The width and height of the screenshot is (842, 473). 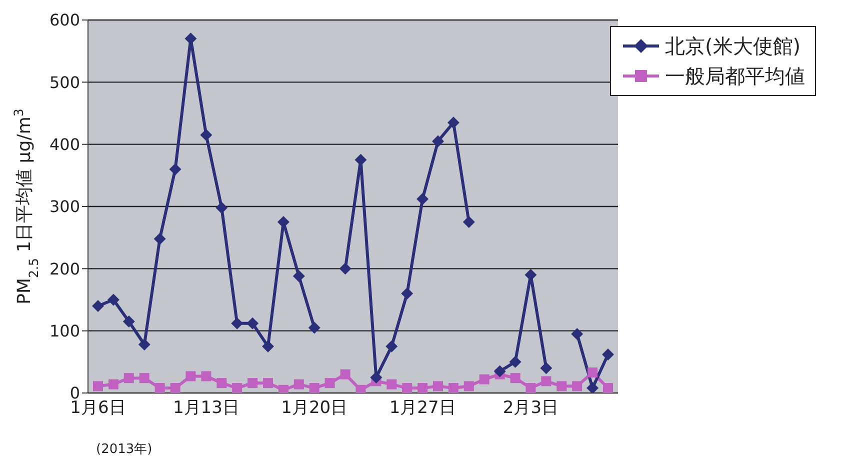 What do you see at coordinates (64, 331) in the screenshot?
I see `y-tick-label: 100` at bounding box center [64, 331].